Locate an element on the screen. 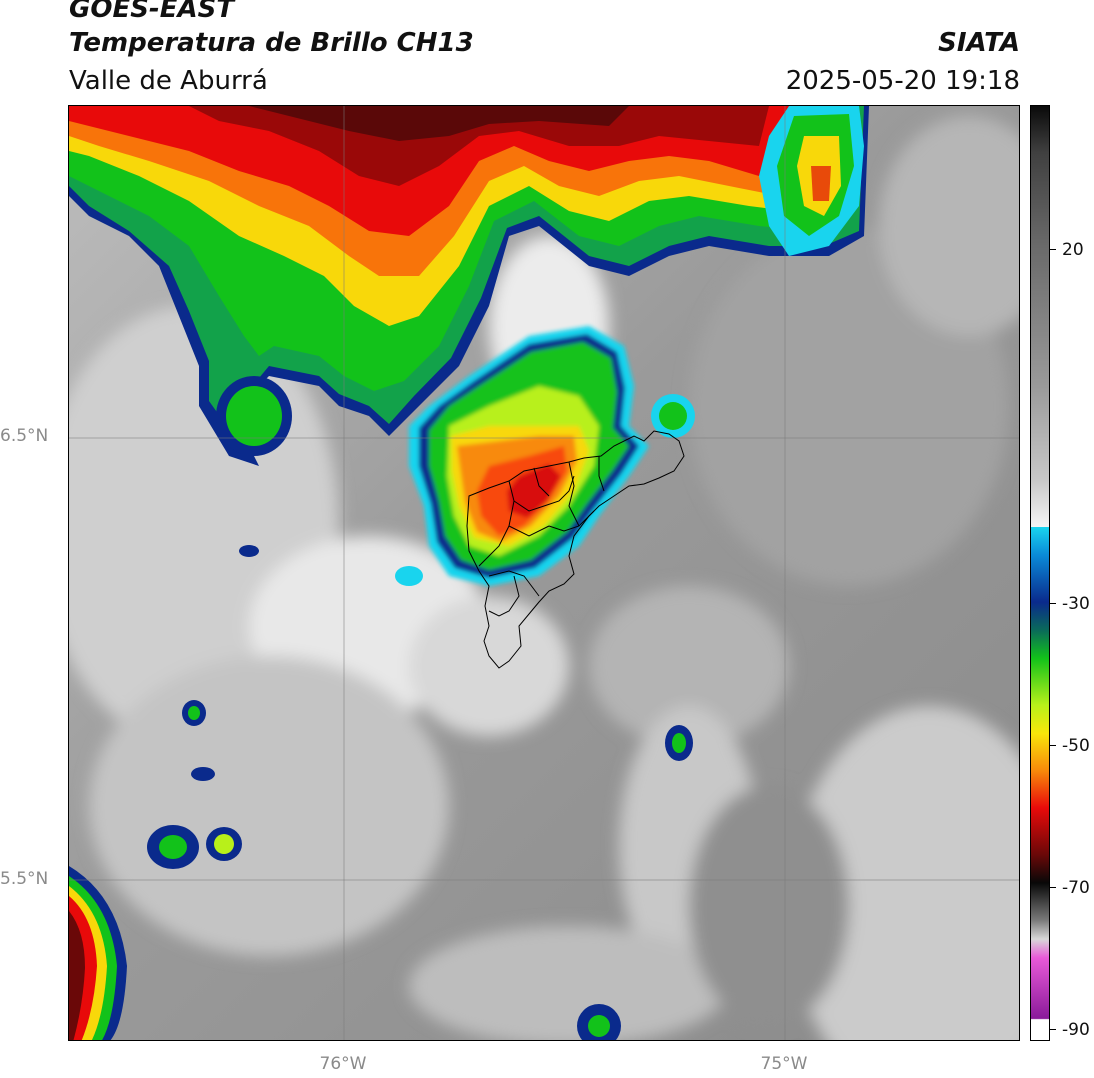 The width and height of the screenshot is (1094, 1078). lat-tick-label: 6.5°N is located at coordinates (24, 436).